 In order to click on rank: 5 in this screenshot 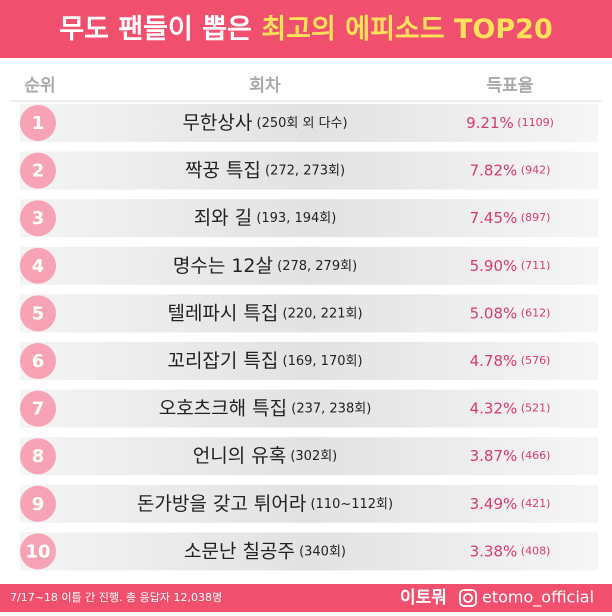, I will do `click(38, 313)`.